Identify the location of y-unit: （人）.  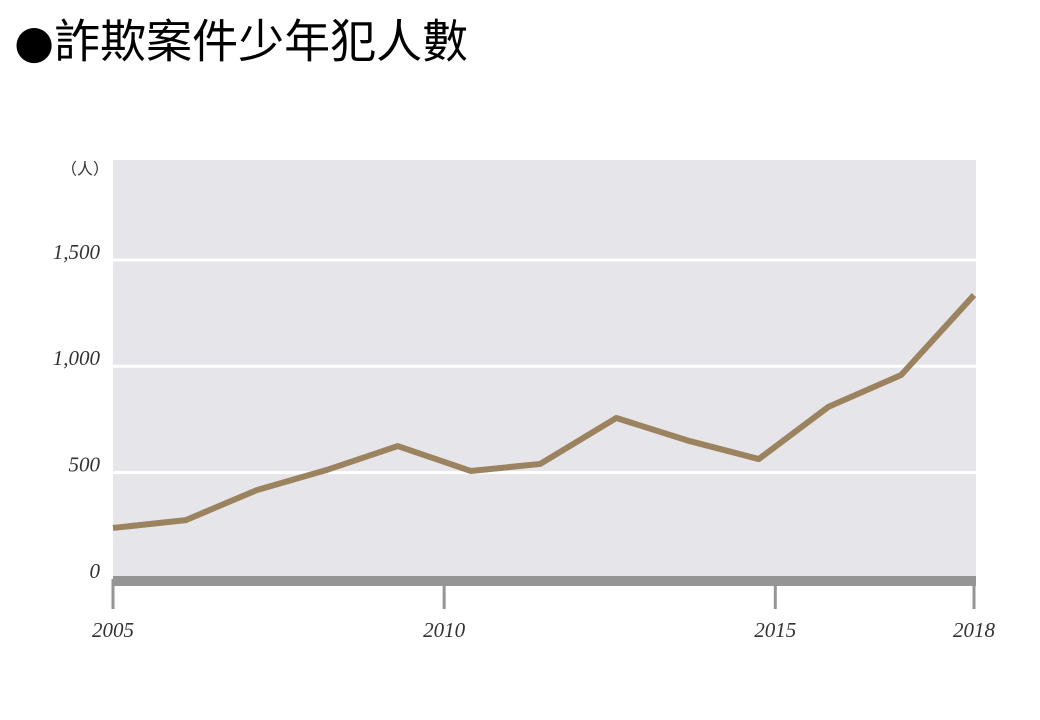
(85, 169).